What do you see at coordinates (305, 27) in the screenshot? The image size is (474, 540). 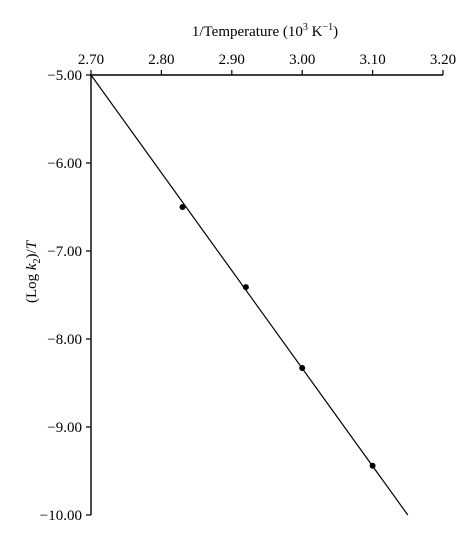 I see `x-axis-title-exp: 3` at bounding box center [305, 27].